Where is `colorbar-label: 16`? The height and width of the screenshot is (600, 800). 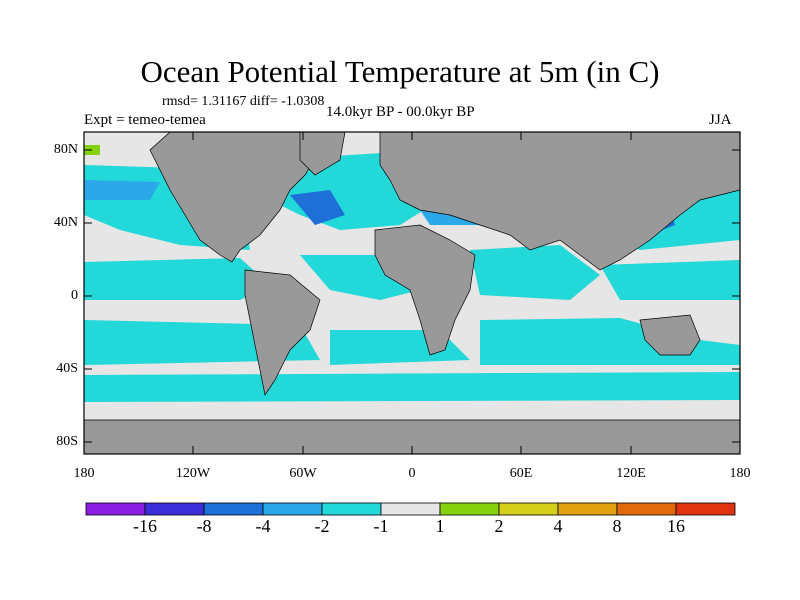 colorbar-label: 16 is located at coordinates (676, 526).